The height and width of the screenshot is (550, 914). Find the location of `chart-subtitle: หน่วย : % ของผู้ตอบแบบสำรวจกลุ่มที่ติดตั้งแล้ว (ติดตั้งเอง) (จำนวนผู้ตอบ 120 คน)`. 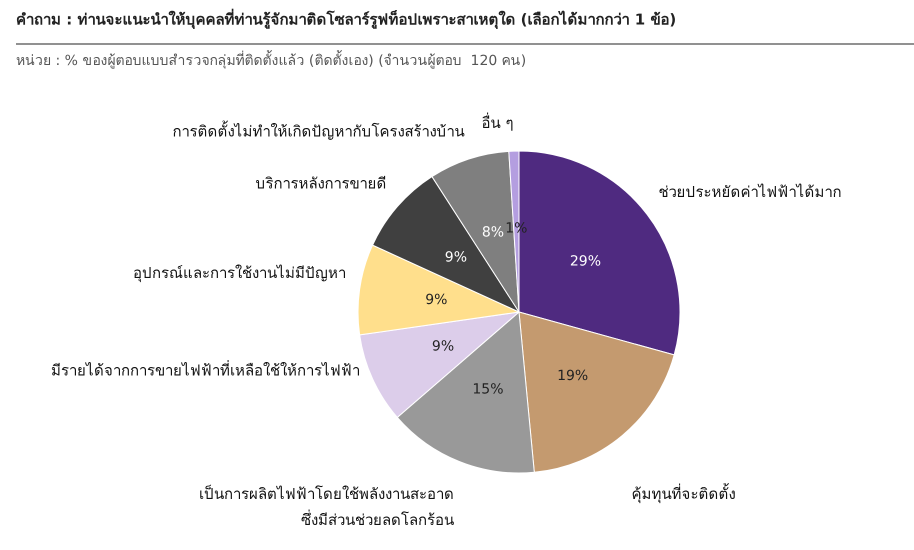

chart-subtitle: หน่วย : % ของผู้ตอบแบบสำรวจกลุ่มที่ติดตั้งแล้ว (ติดตั้งเอง) (จำนวนผู้ตอบ 120 คน) is located at coordinates (271, 59).